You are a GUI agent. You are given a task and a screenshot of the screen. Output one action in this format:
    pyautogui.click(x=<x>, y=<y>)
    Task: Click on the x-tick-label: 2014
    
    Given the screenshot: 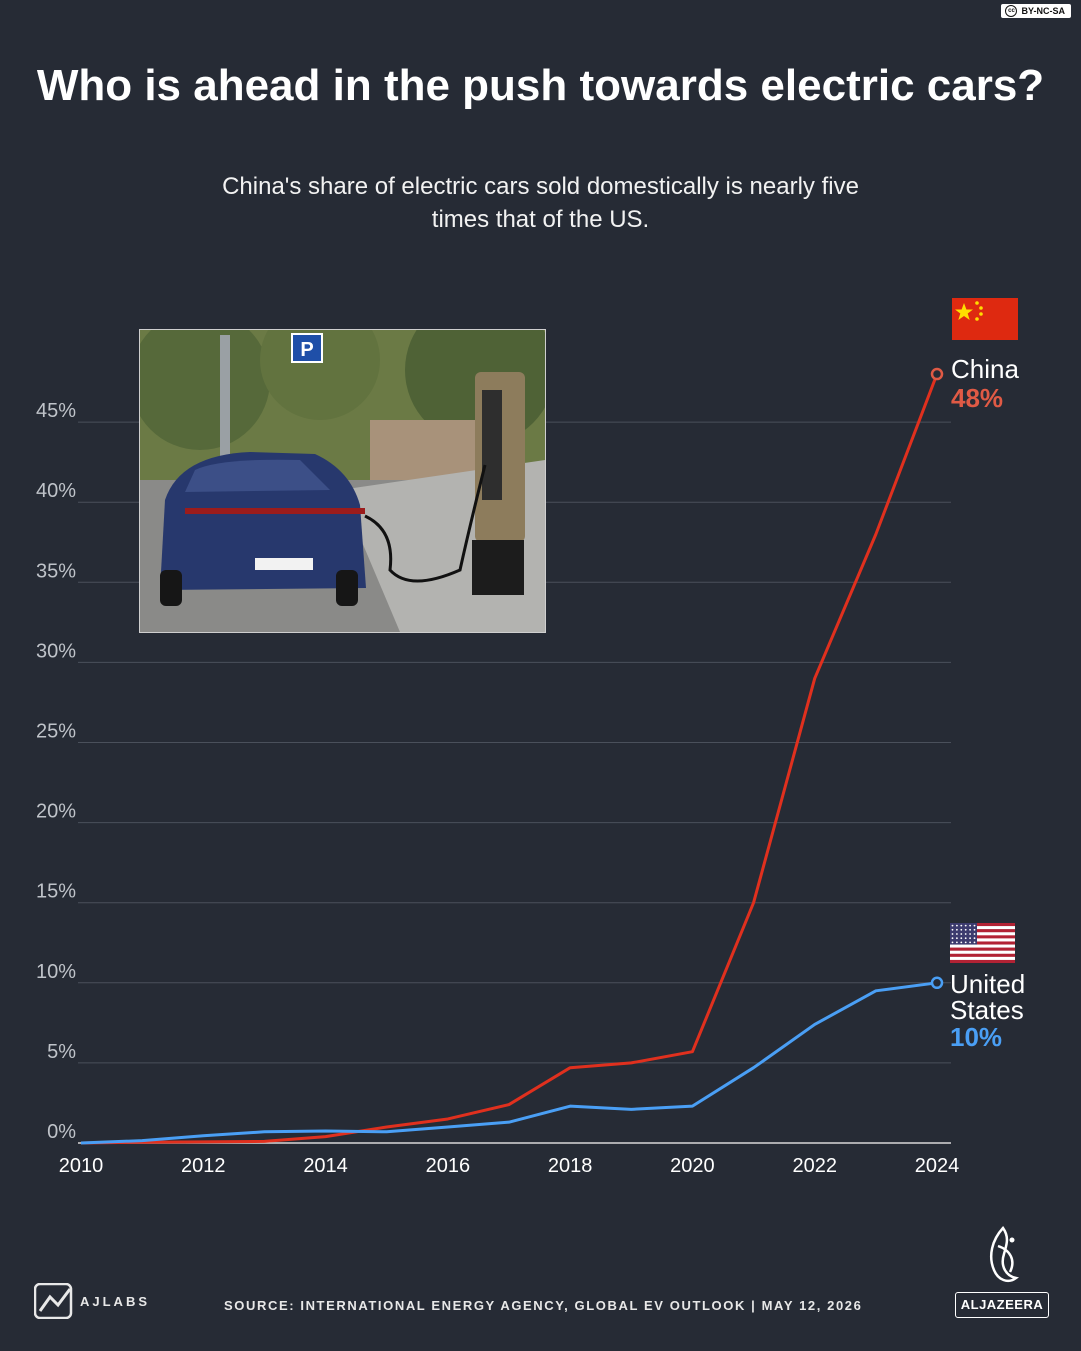 What is the action you would take?
    pyautogui.click(x=325, y=1166)
    